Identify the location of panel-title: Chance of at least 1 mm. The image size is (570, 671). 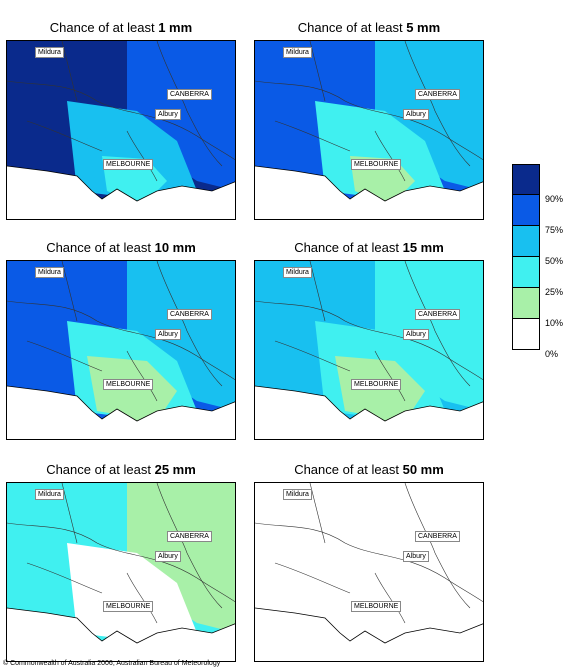
(121, 27).